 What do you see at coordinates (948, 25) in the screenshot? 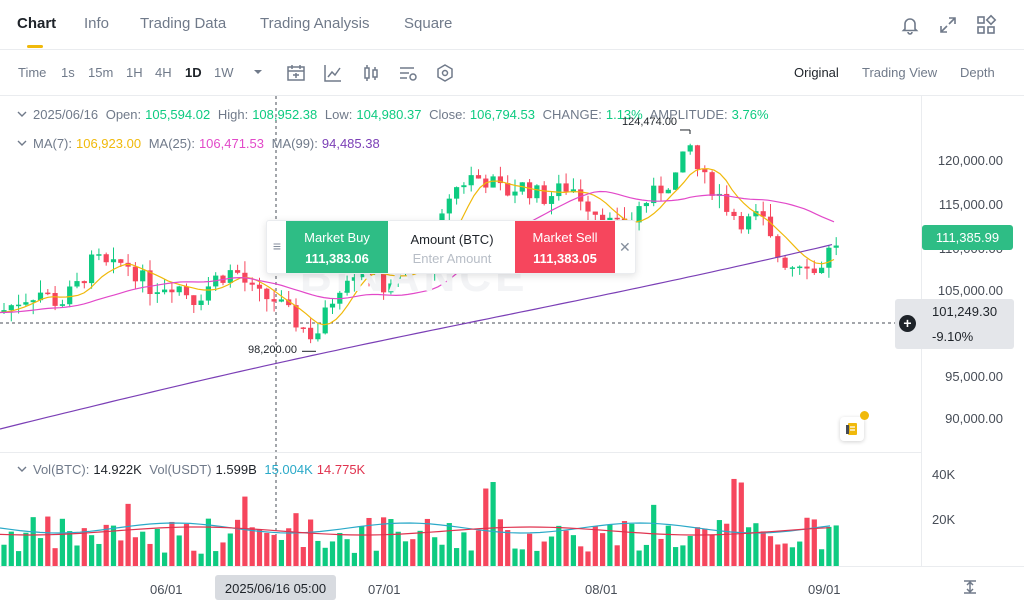
I see `fullscreen-icon` at bounding box center [948, 25].